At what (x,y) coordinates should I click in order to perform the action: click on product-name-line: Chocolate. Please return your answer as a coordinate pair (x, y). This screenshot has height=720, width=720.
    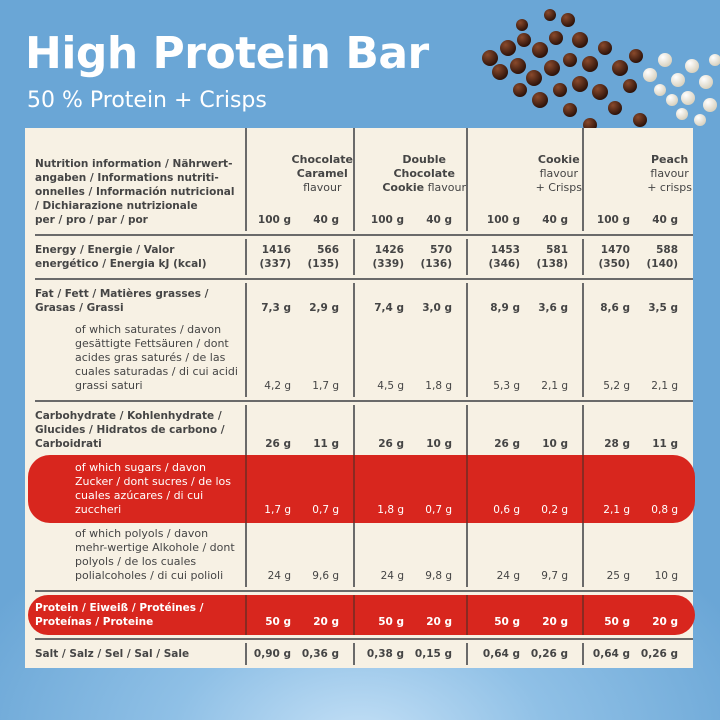
    Looking at the image, I should click on (322, 160).